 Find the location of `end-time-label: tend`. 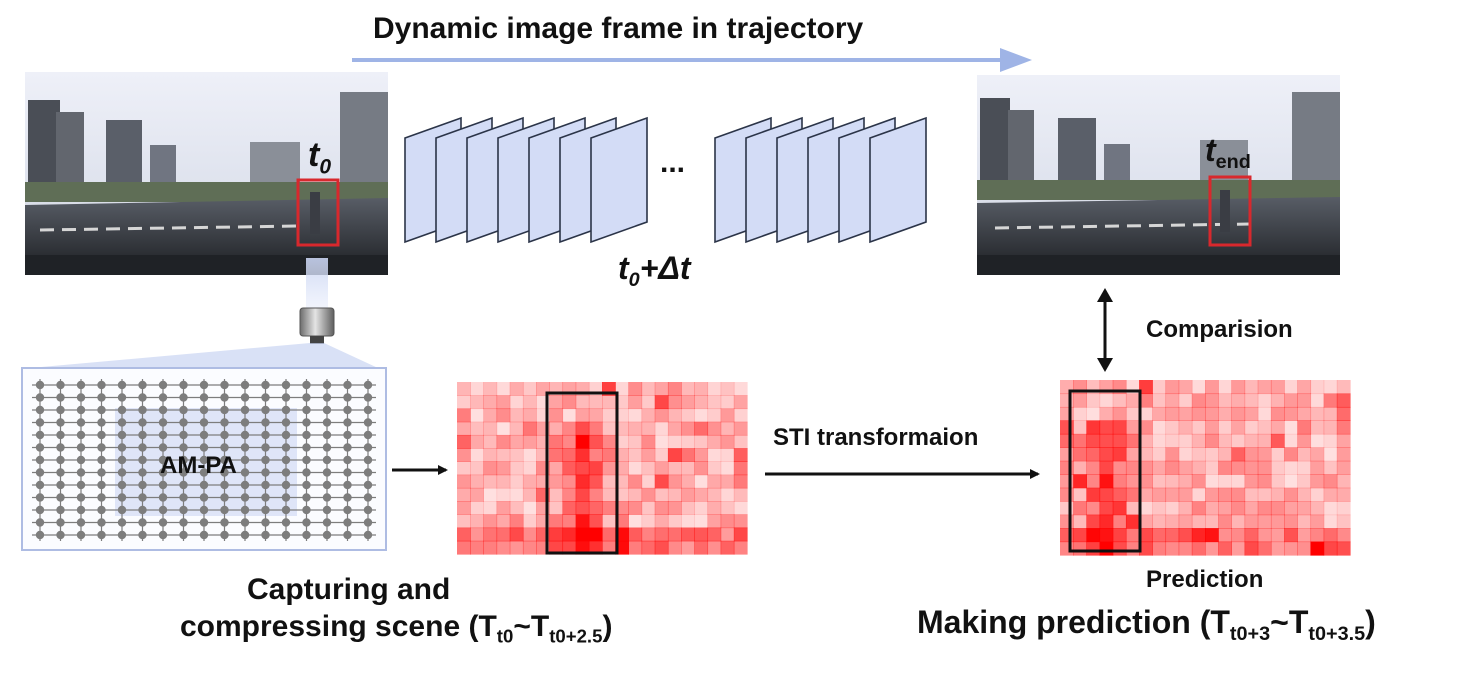

end-time-label: tend is located at coordinates (1228, 152).